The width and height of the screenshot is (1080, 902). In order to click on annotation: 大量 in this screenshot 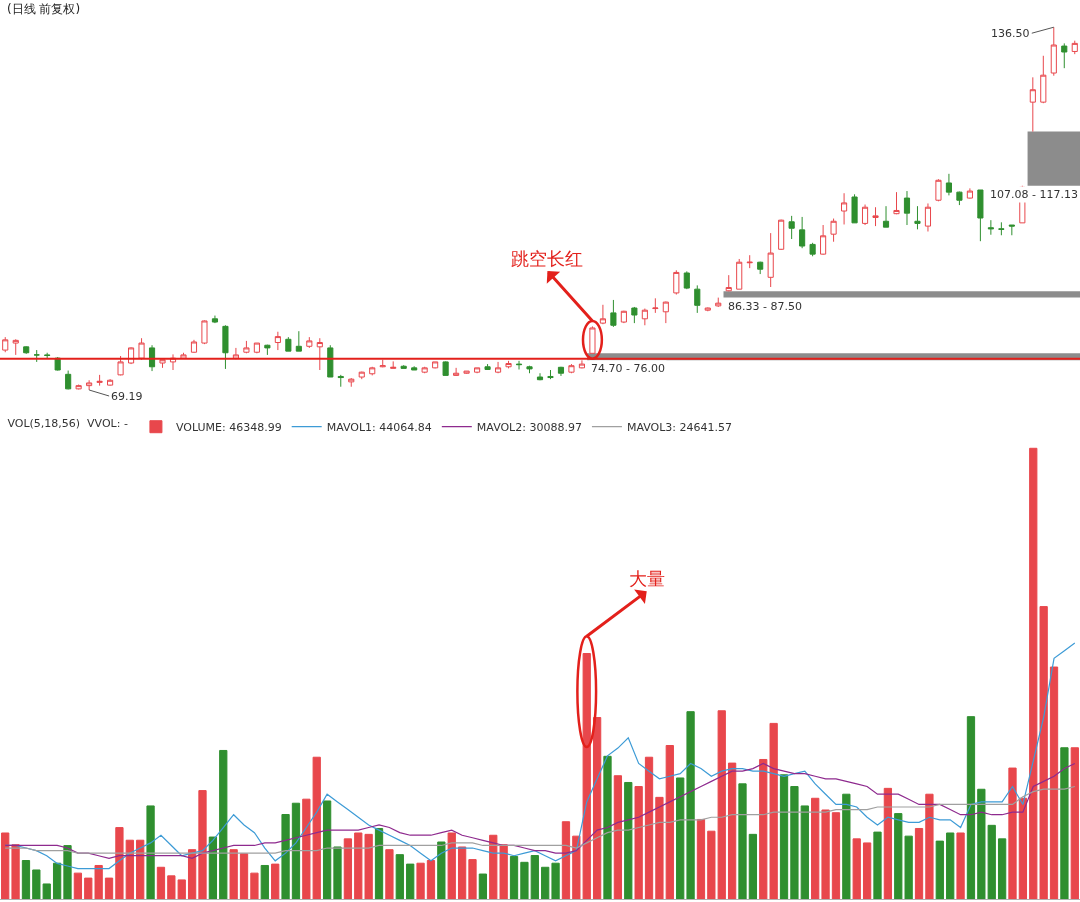, I will do `click(647, 578)`.